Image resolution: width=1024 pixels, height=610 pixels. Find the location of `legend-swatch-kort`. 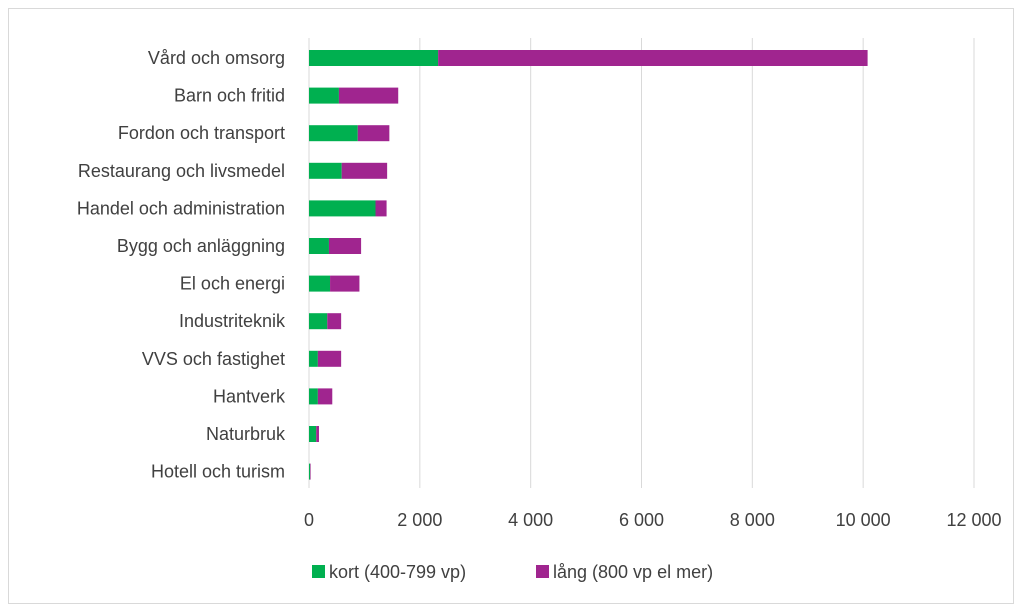

legend-swatch-kort is located at coordinates (318, 571).